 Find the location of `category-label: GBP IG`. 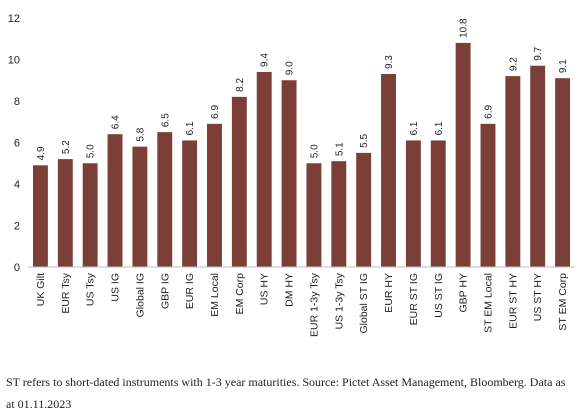

category-label: GBP IG is located at coordinates (165, 291).